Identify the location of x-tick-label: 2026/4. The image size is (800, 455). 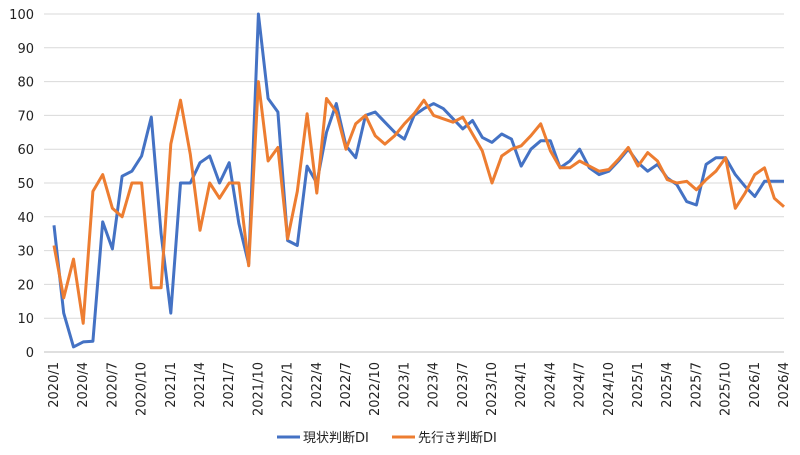
(784, 385).